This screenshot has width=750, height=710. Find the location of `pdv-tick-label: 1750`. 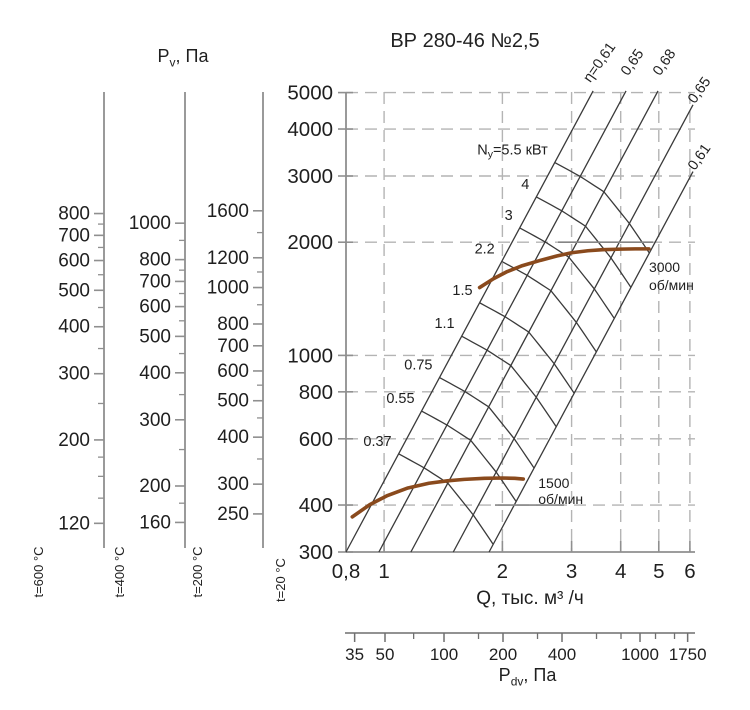

pdv-tick-label: 1750 is located at coordinates (688, 654).